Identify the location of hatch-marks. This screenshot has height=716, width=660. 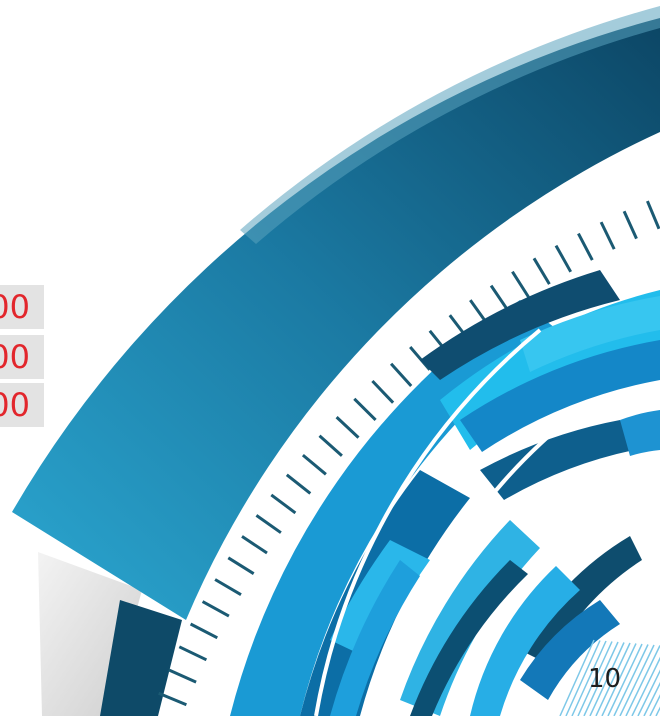
(609, 677).